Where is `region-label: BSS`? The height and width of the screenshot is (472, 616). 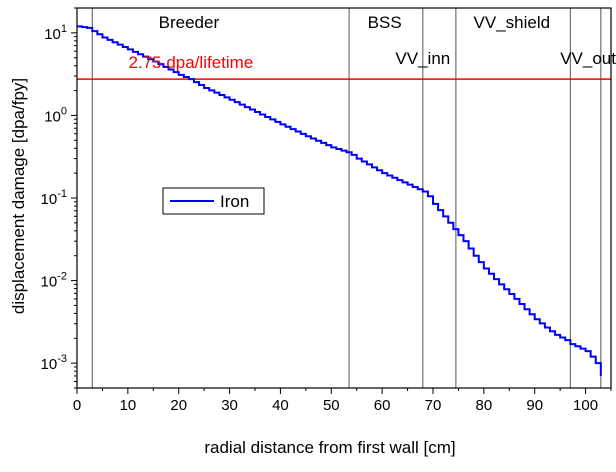
region-label: BSS is located at coordinates (385, 22).